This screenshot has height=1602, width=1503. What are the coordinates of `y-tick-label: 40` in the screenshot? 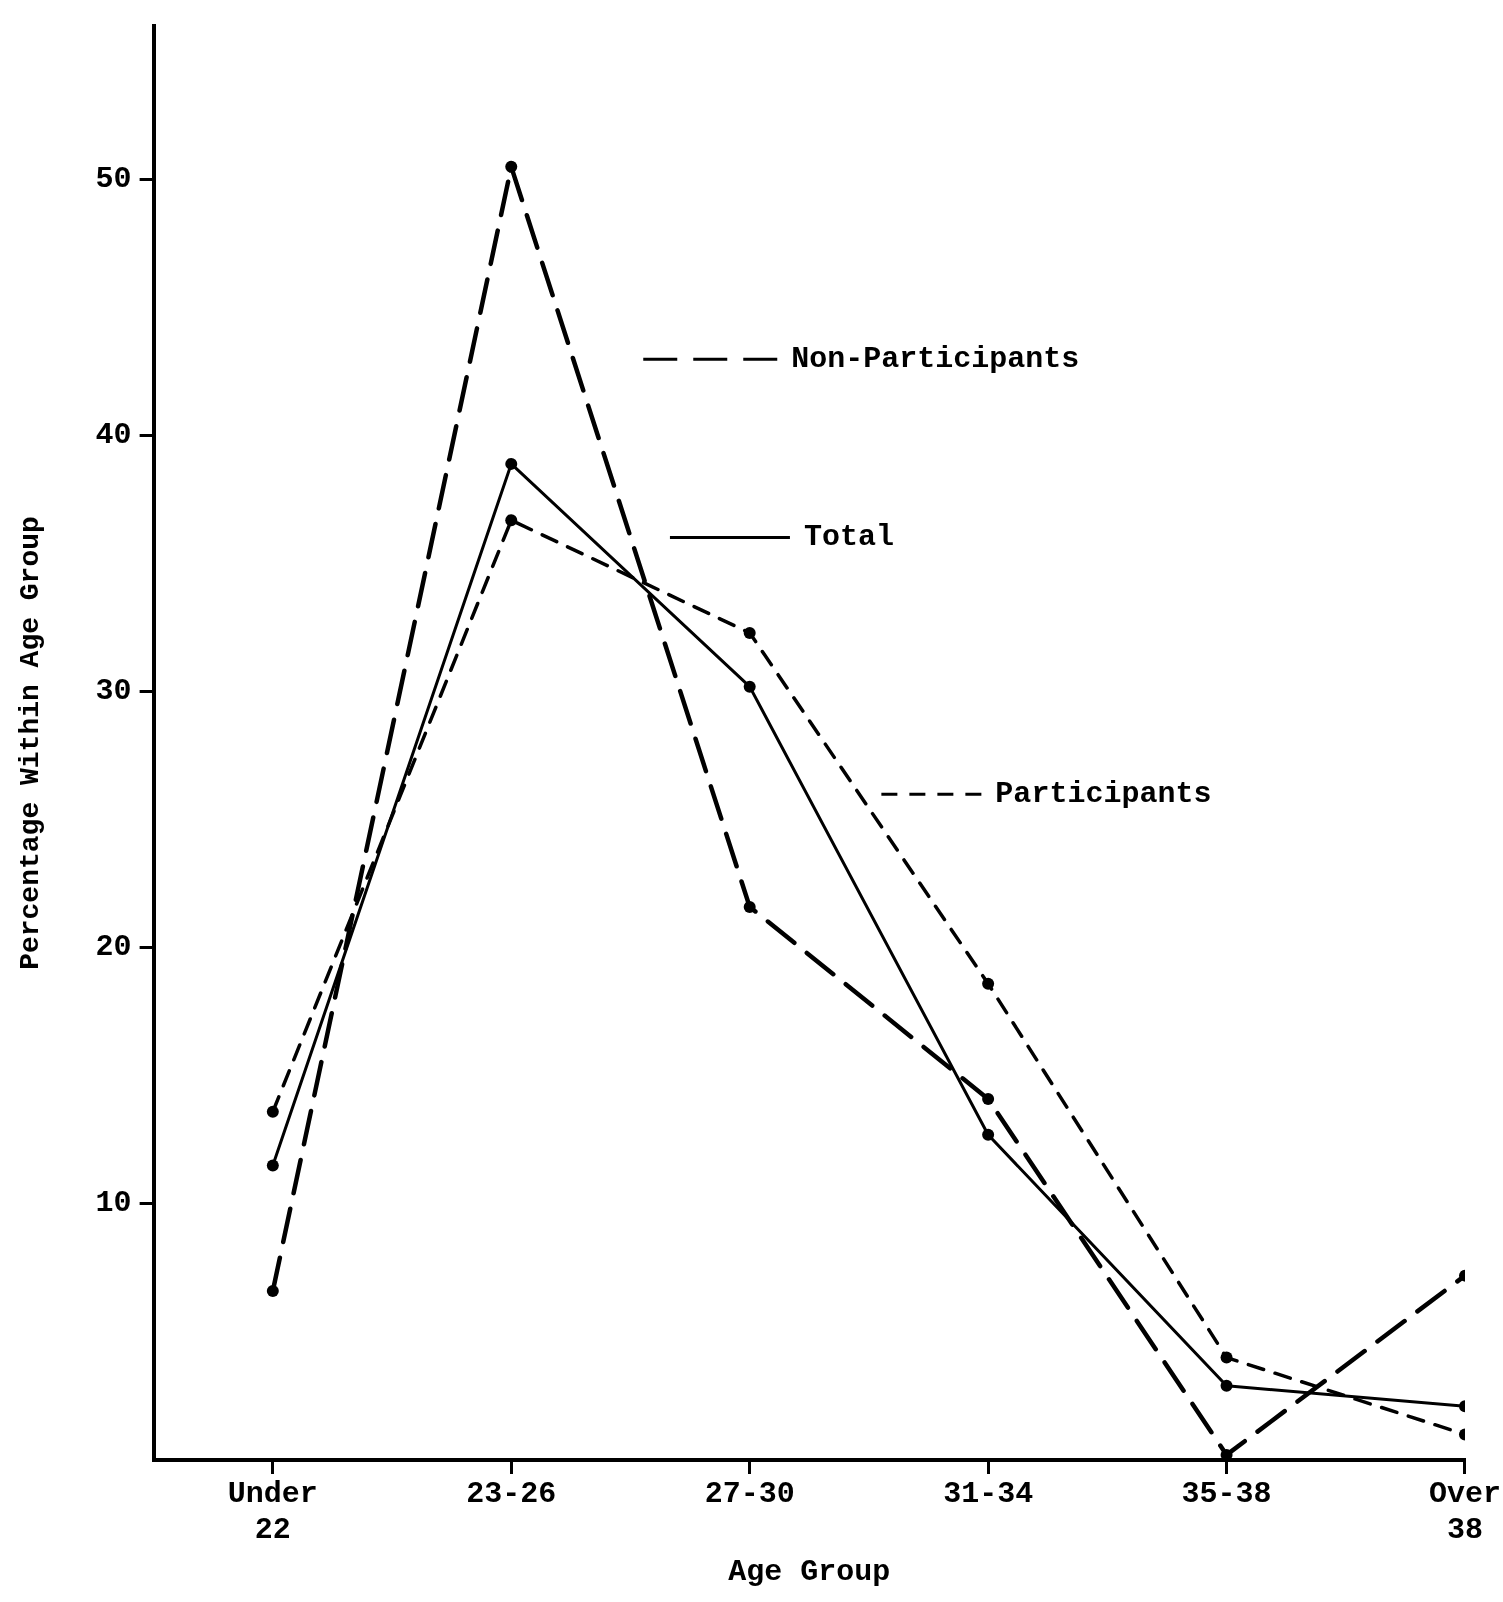 It's located at (113, 435).